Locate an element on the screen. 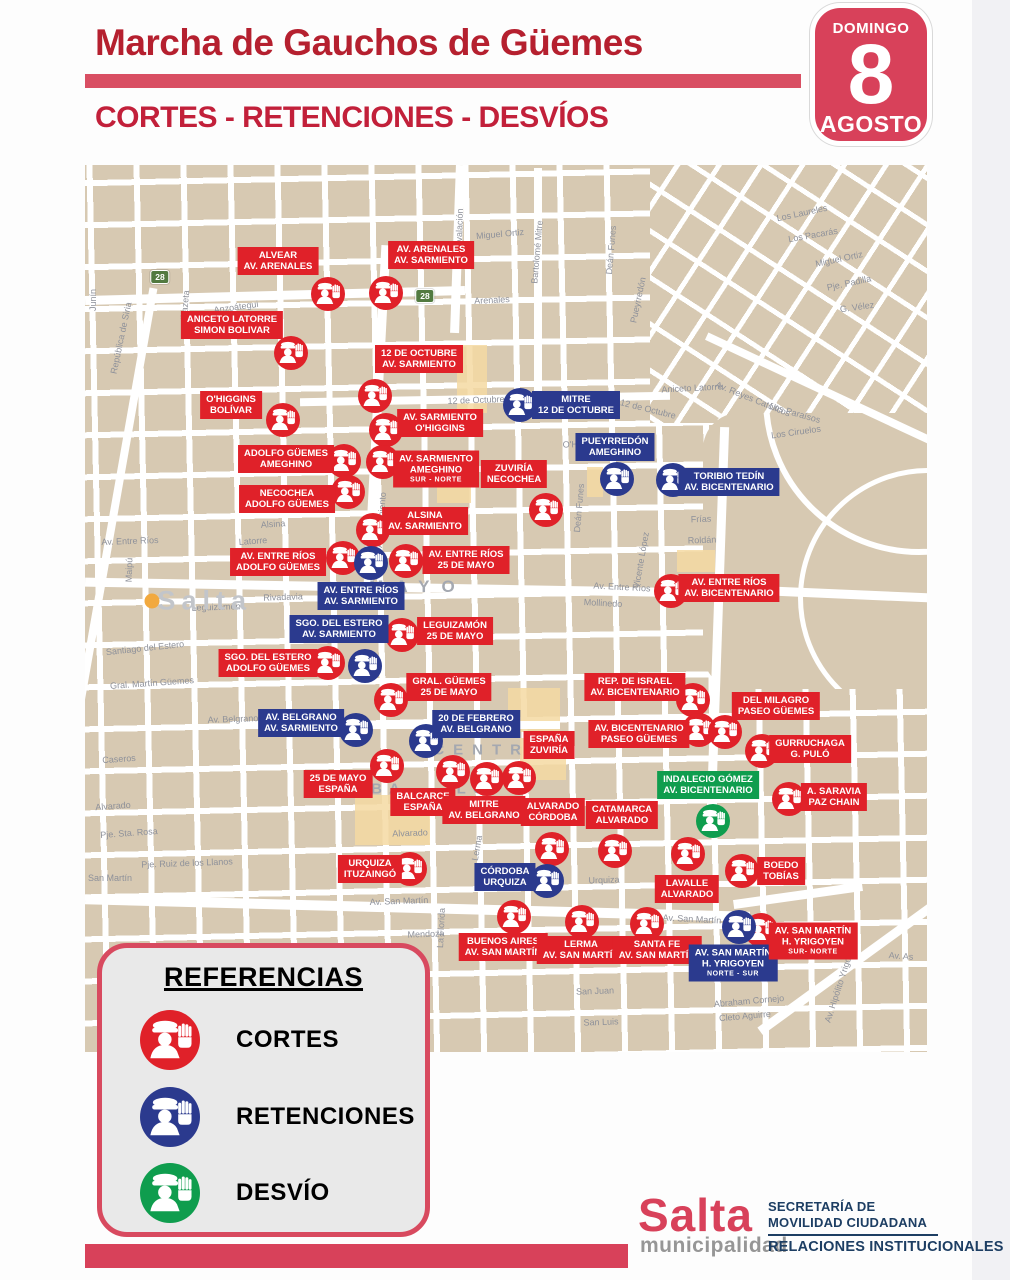 The height and width of the screenshot is (1280, 1010). badge-indalecio-g-mez-av-bicentenario: INDALECIO GÓMEZ AV. BICENTENARIO is located at coordinates (708, 785).